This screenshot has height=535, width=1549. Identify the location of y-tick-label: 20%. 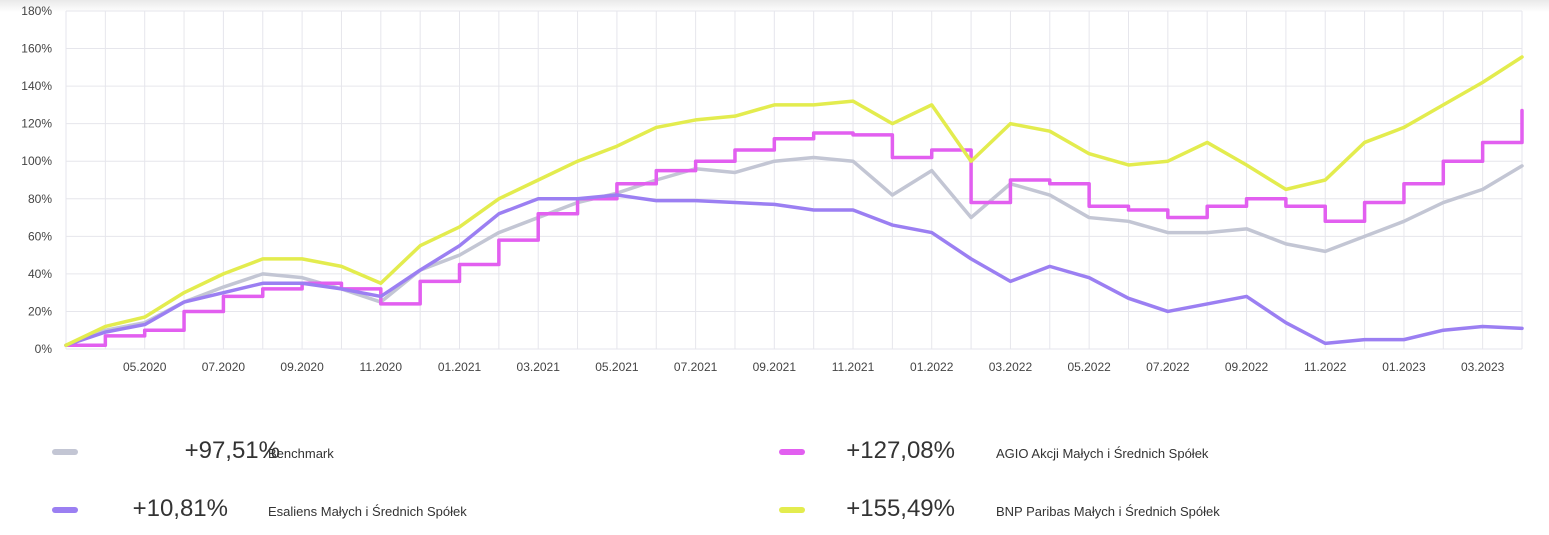
(40, 311).